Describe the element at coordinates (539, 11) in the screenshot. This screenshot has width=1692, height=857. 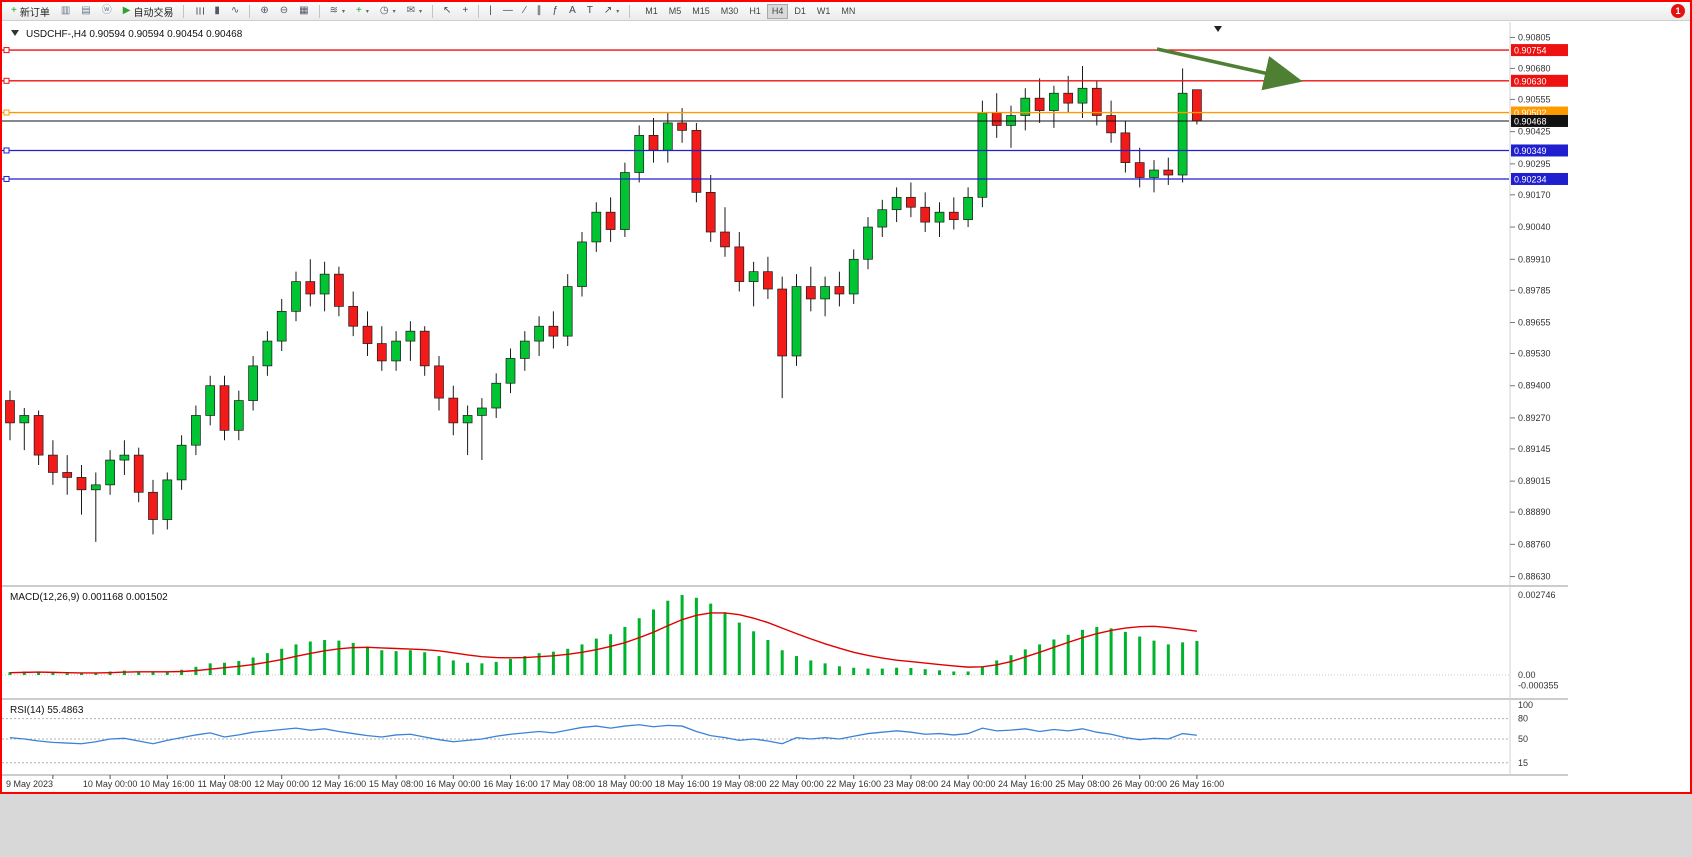
I see `channel-button: ∥` at that location.